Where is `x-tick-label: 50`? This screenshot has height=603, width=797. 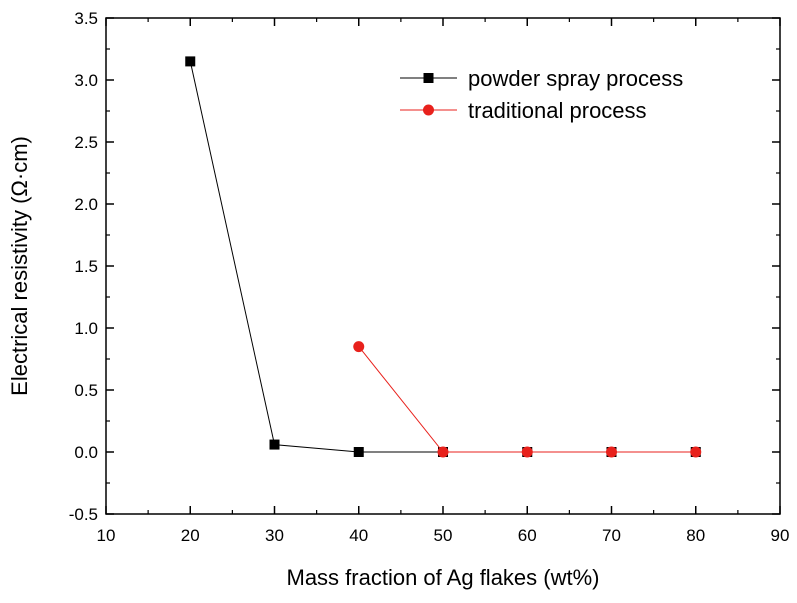
x-tick-label: 50 is located at coordinates (443, 535).